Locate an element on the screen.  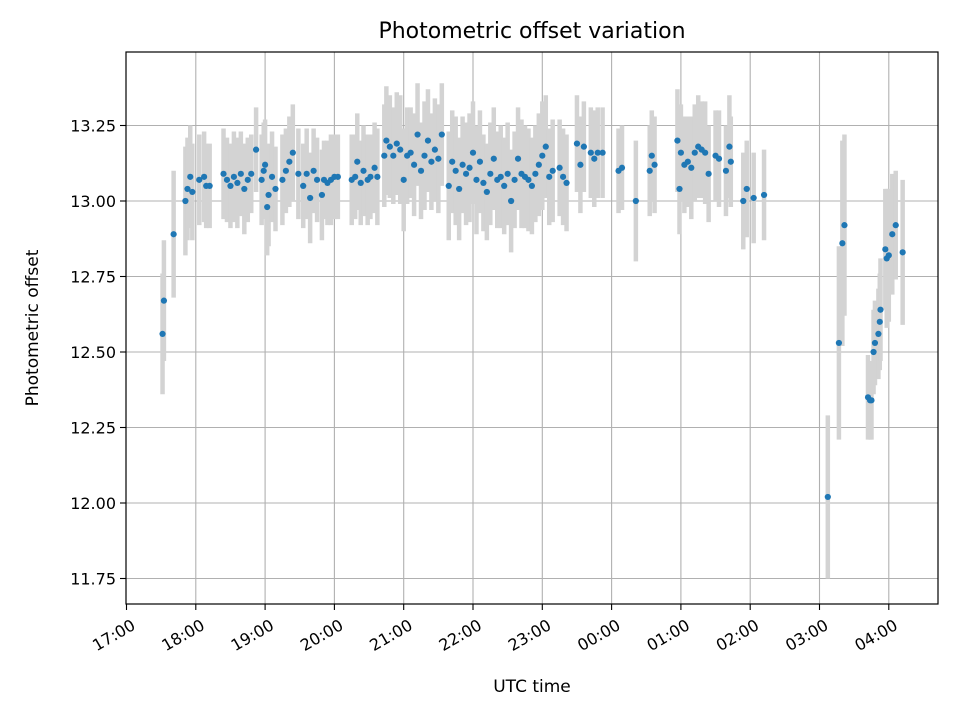
y-tick-label: 11.75 is located at coordinates (93, 579).